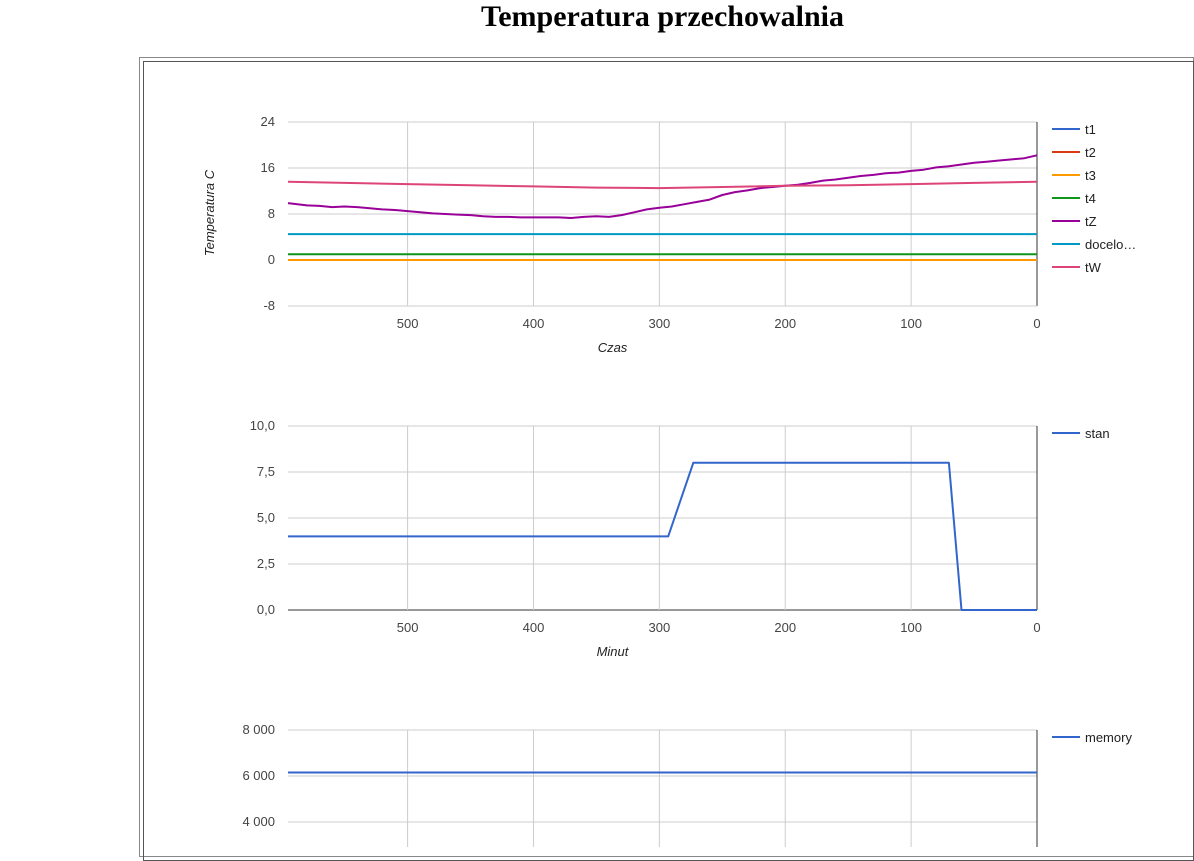 This screenshot has height=861, width=1194. Describe the element at coordinates (258, 821) in the screenshot. I see `y-tick-label: 4 000` at that location.